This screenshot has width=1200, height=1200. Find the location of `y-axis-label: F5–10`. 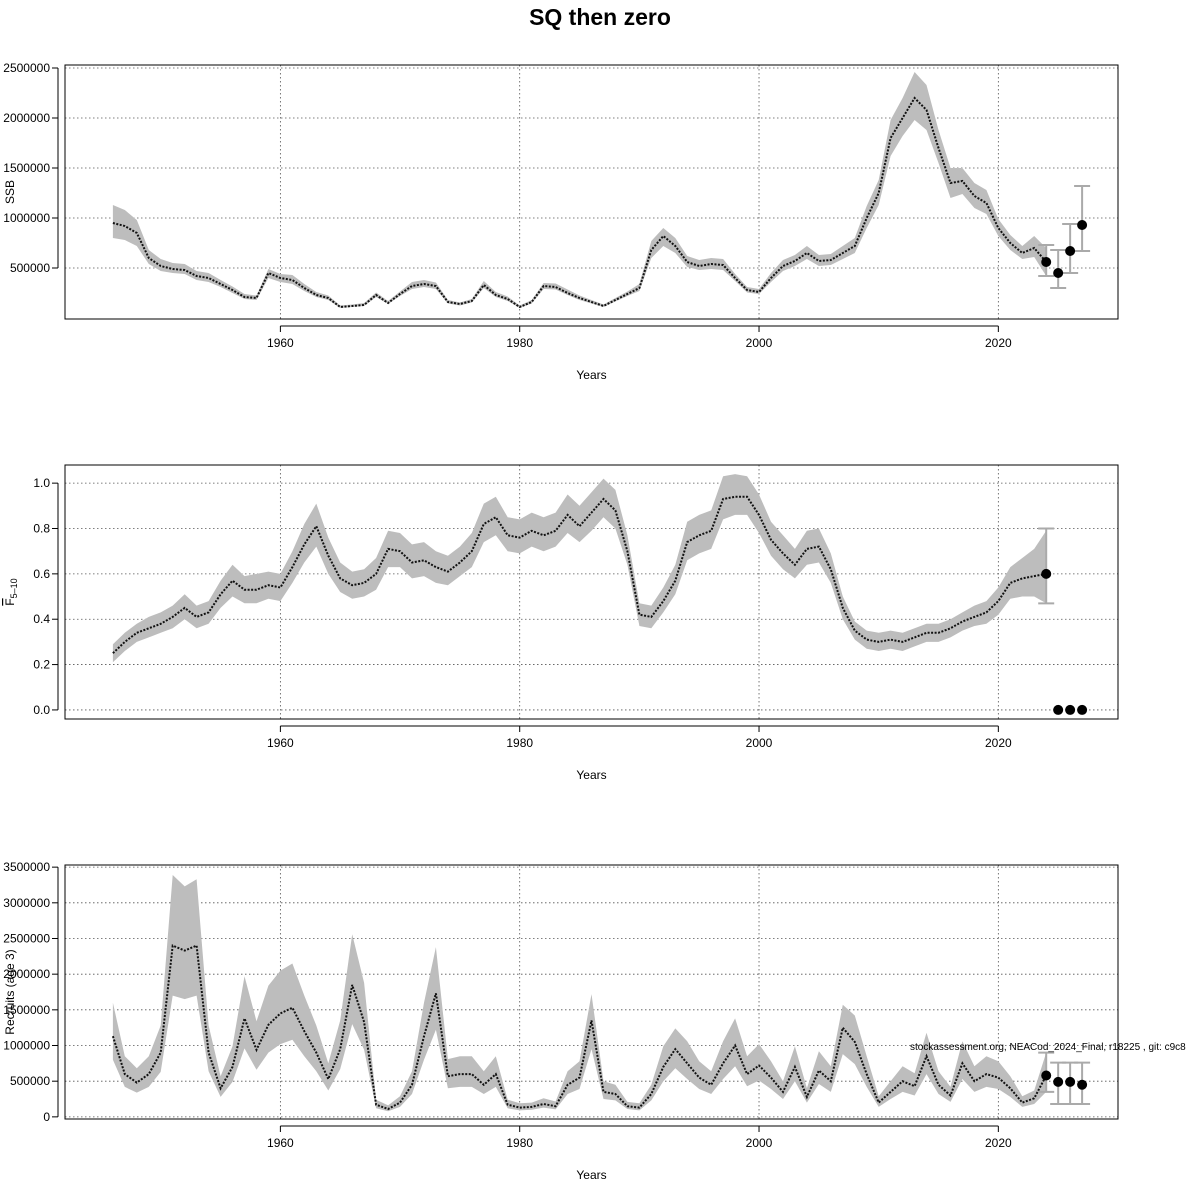

y-axis-label: F5–10 is located at coordinates (11, 591).